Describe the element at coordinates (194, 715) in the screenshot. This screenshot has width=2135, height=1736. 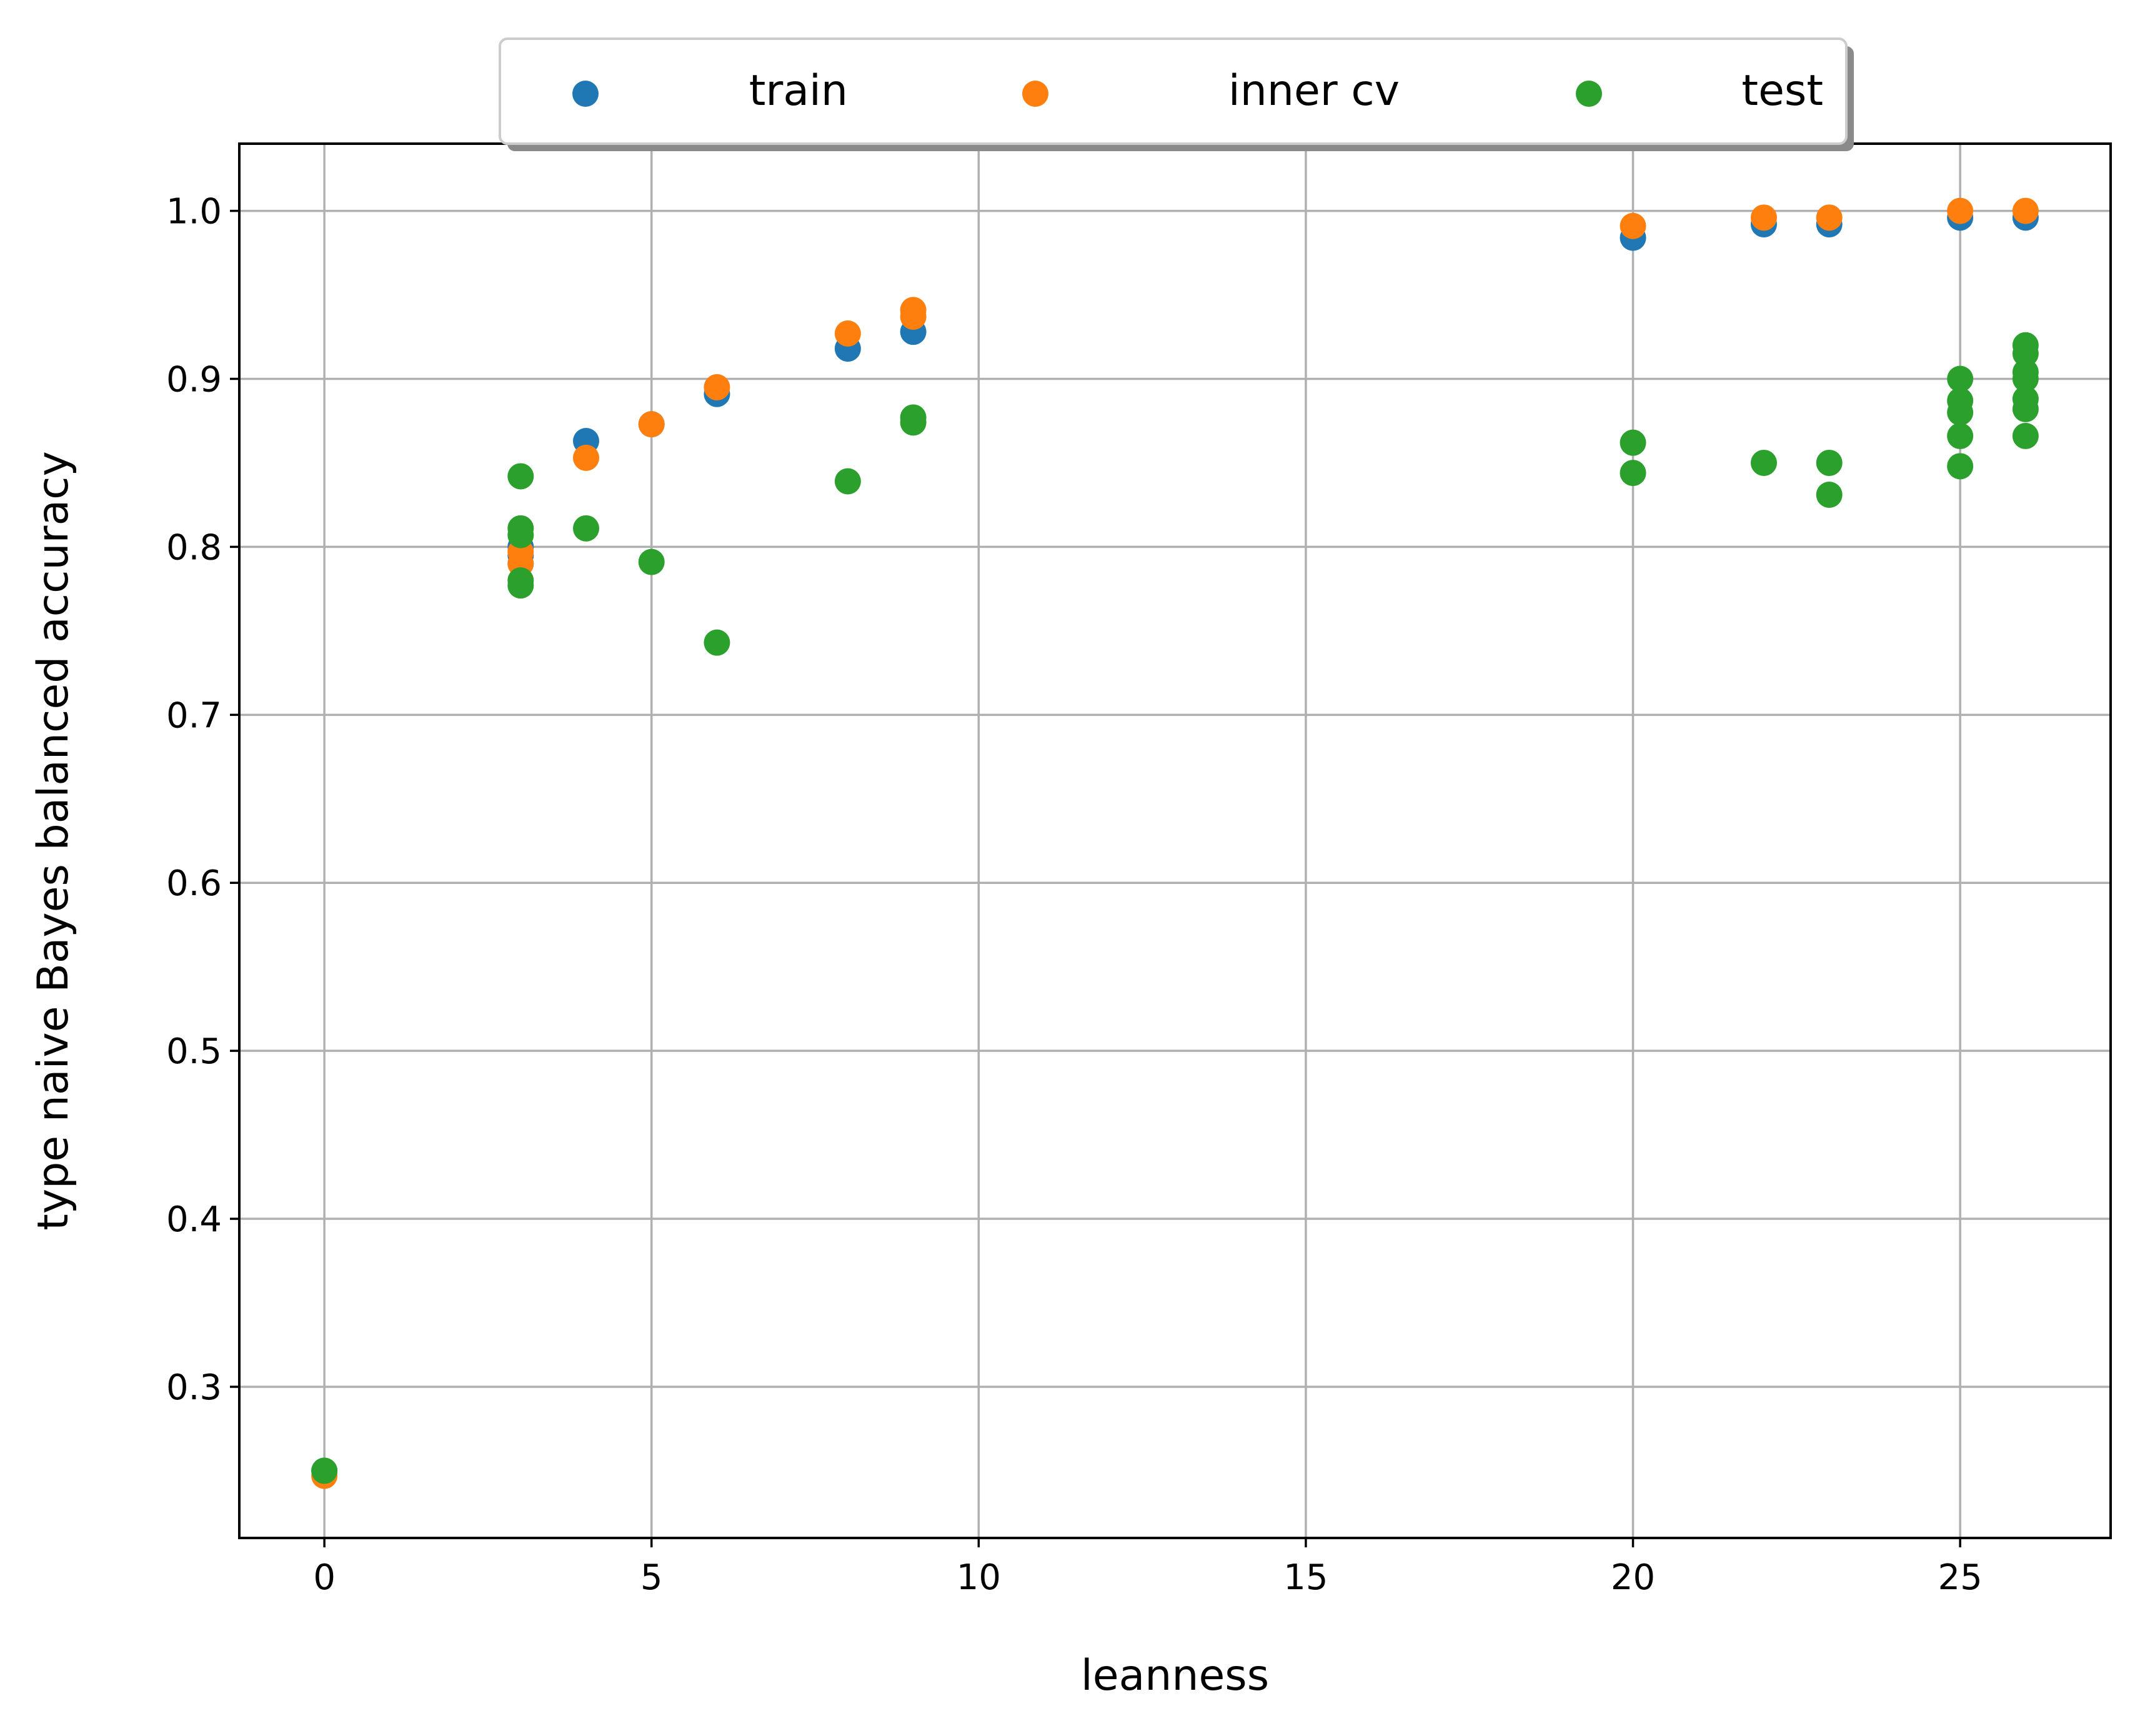
I see `y-tick-label: 0.7` at that location.